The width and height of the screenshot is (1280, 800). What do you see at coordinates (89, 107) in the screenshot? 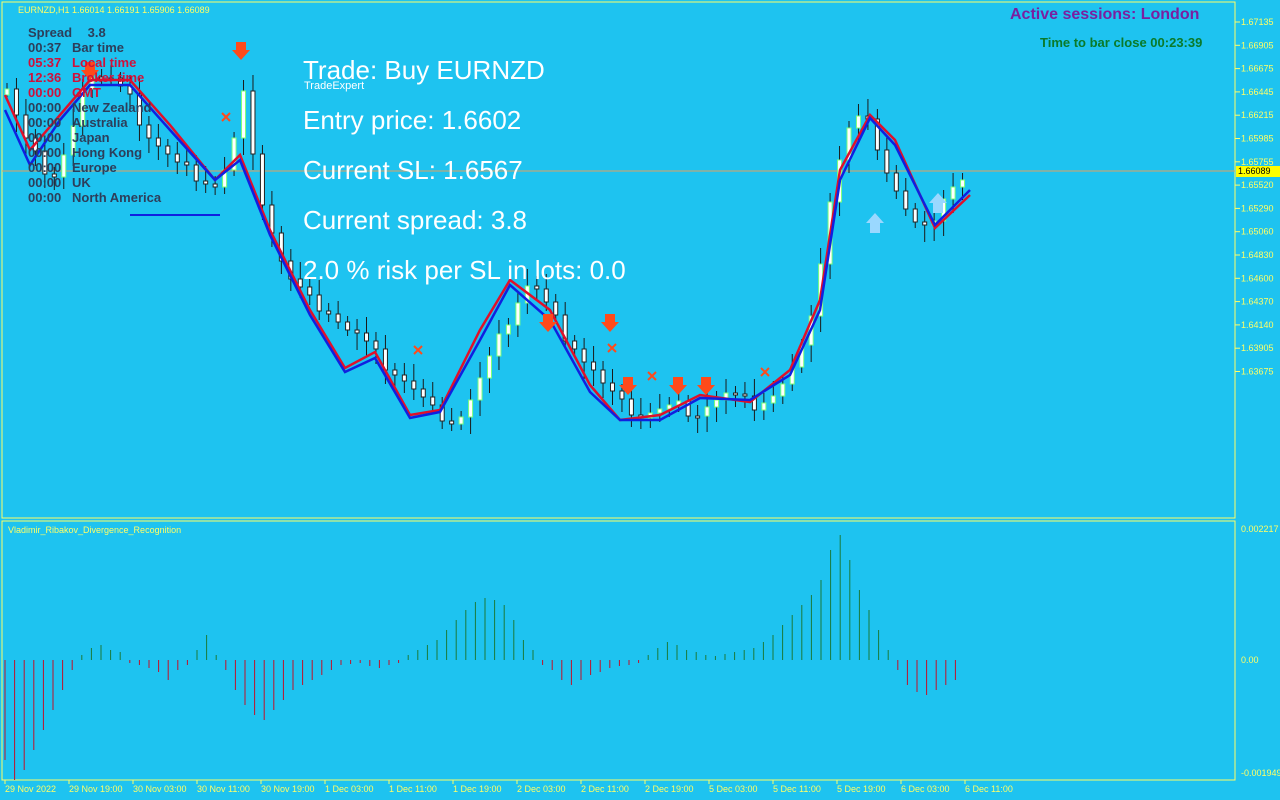
I see `session-row: 00:00 New Zealand` at bounding box center [89, 107].